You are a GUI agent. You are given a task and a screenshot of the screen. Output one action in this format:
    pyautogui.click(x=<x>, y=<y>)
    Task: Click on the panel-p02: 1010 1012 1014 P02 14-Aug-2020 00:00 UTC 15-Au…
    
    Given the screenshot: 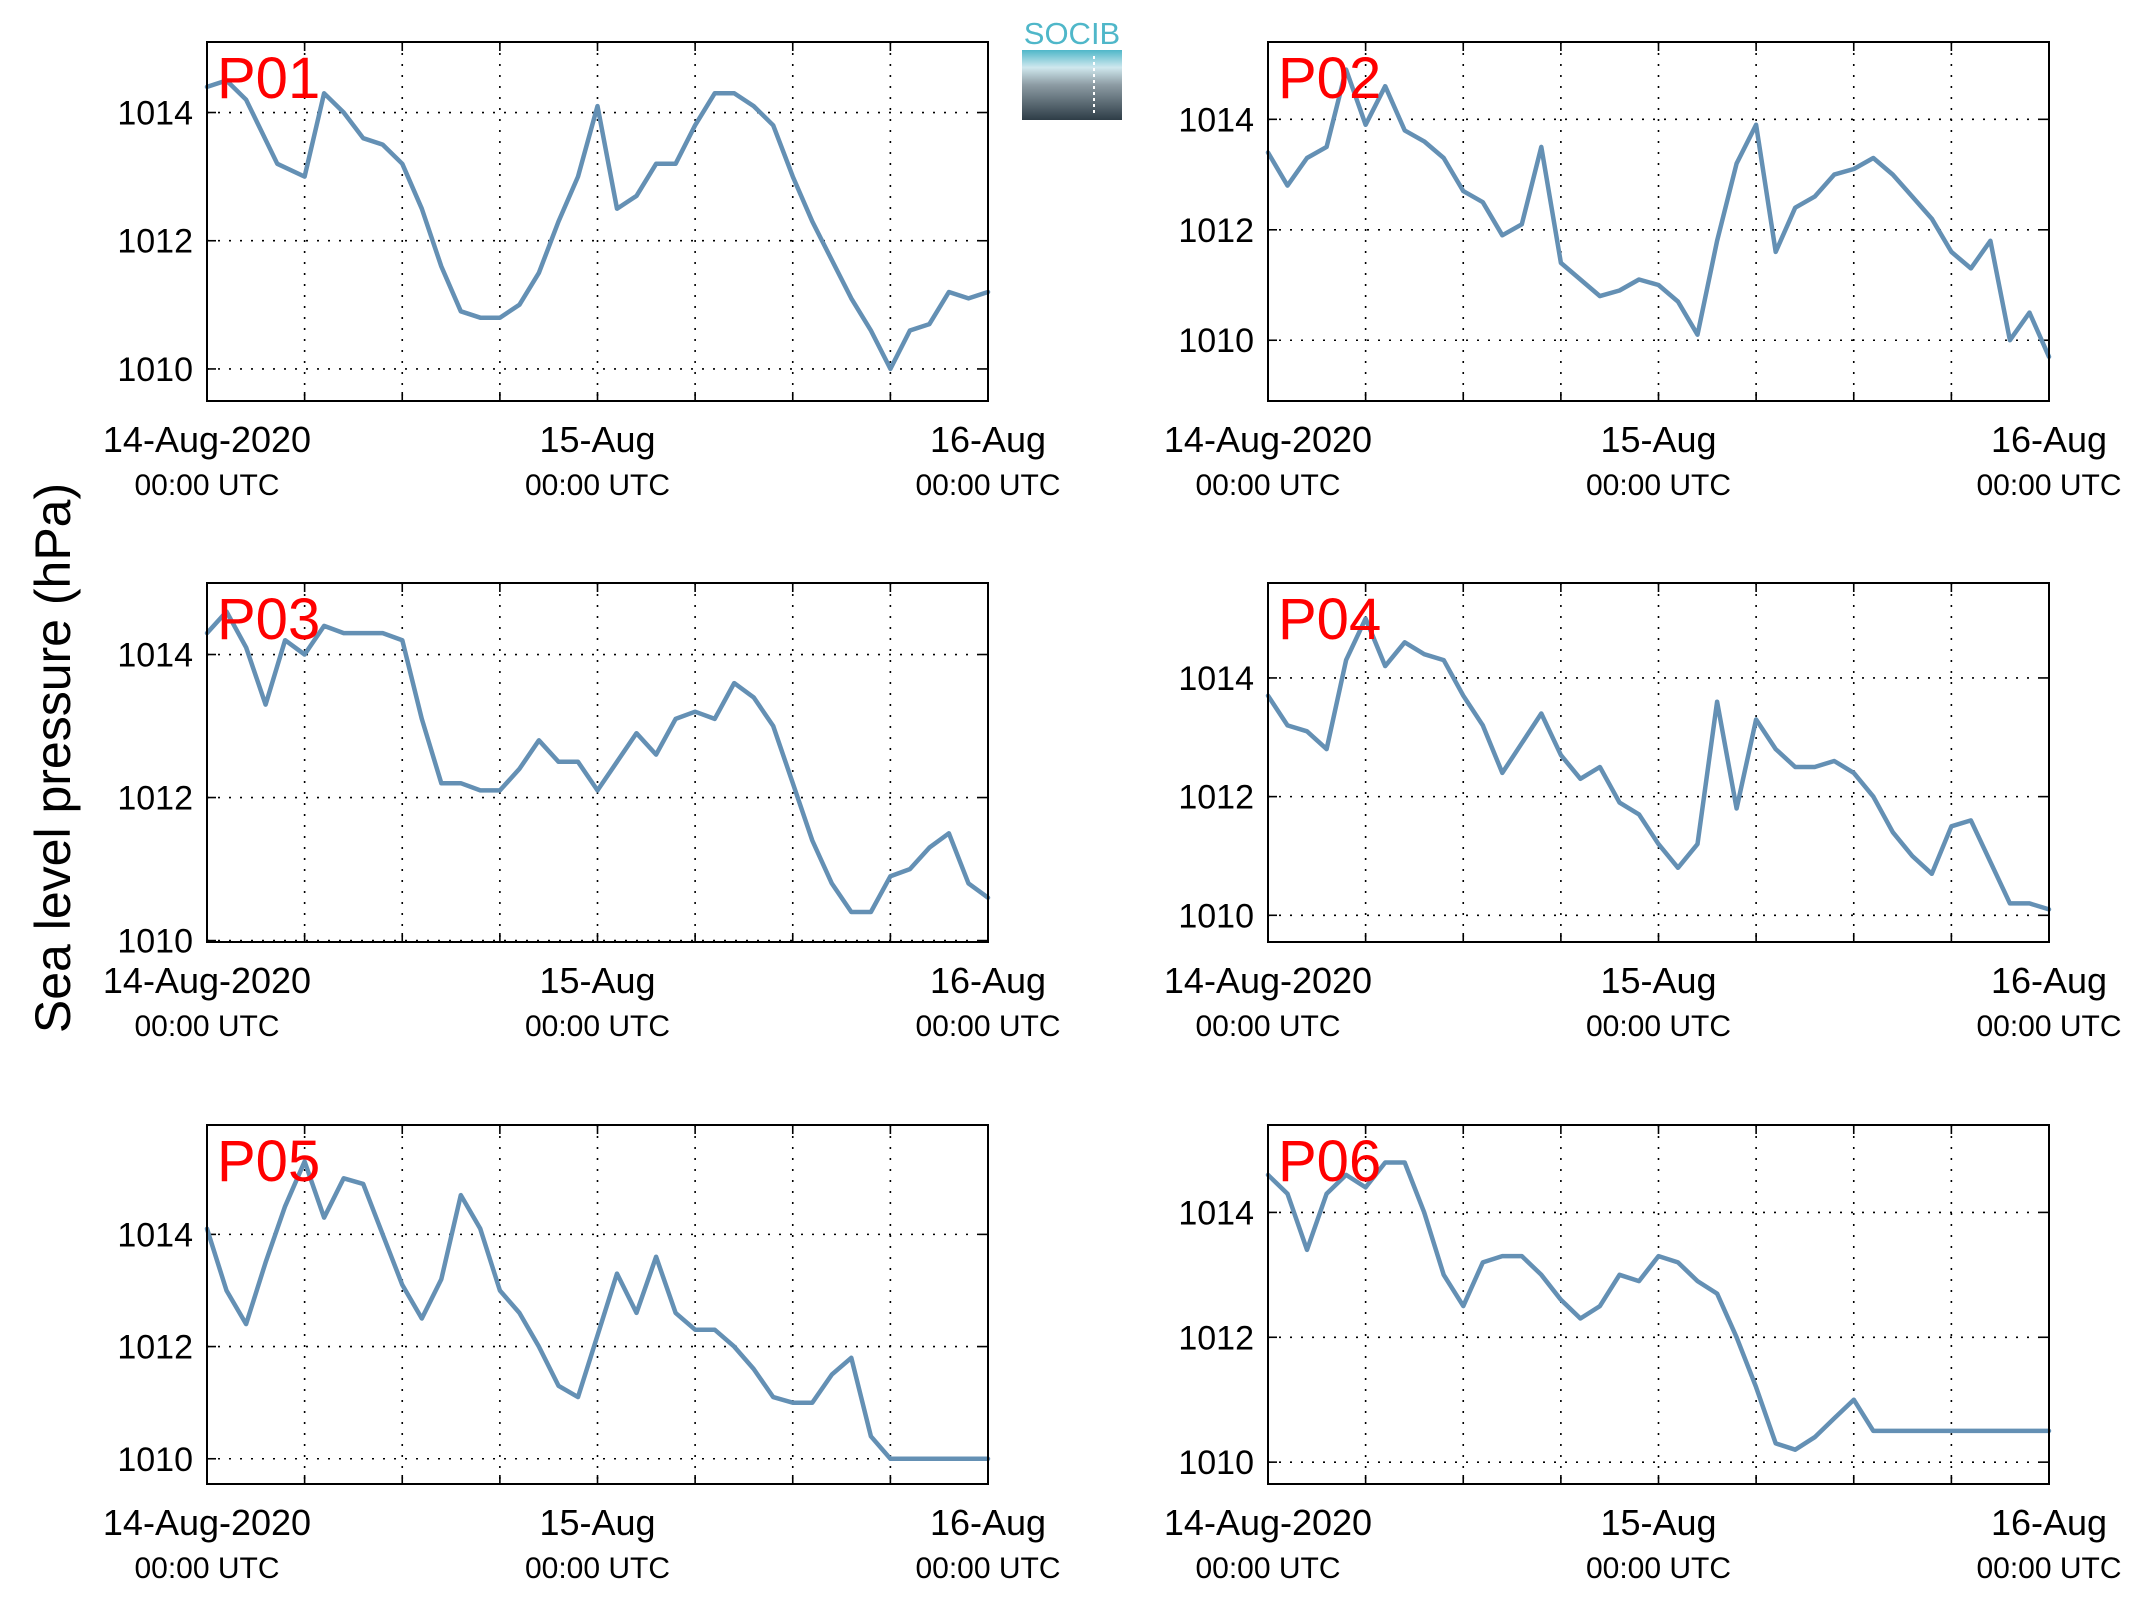 What is the action you would take?
    pyautogui.click(x=1643, y=271)
    